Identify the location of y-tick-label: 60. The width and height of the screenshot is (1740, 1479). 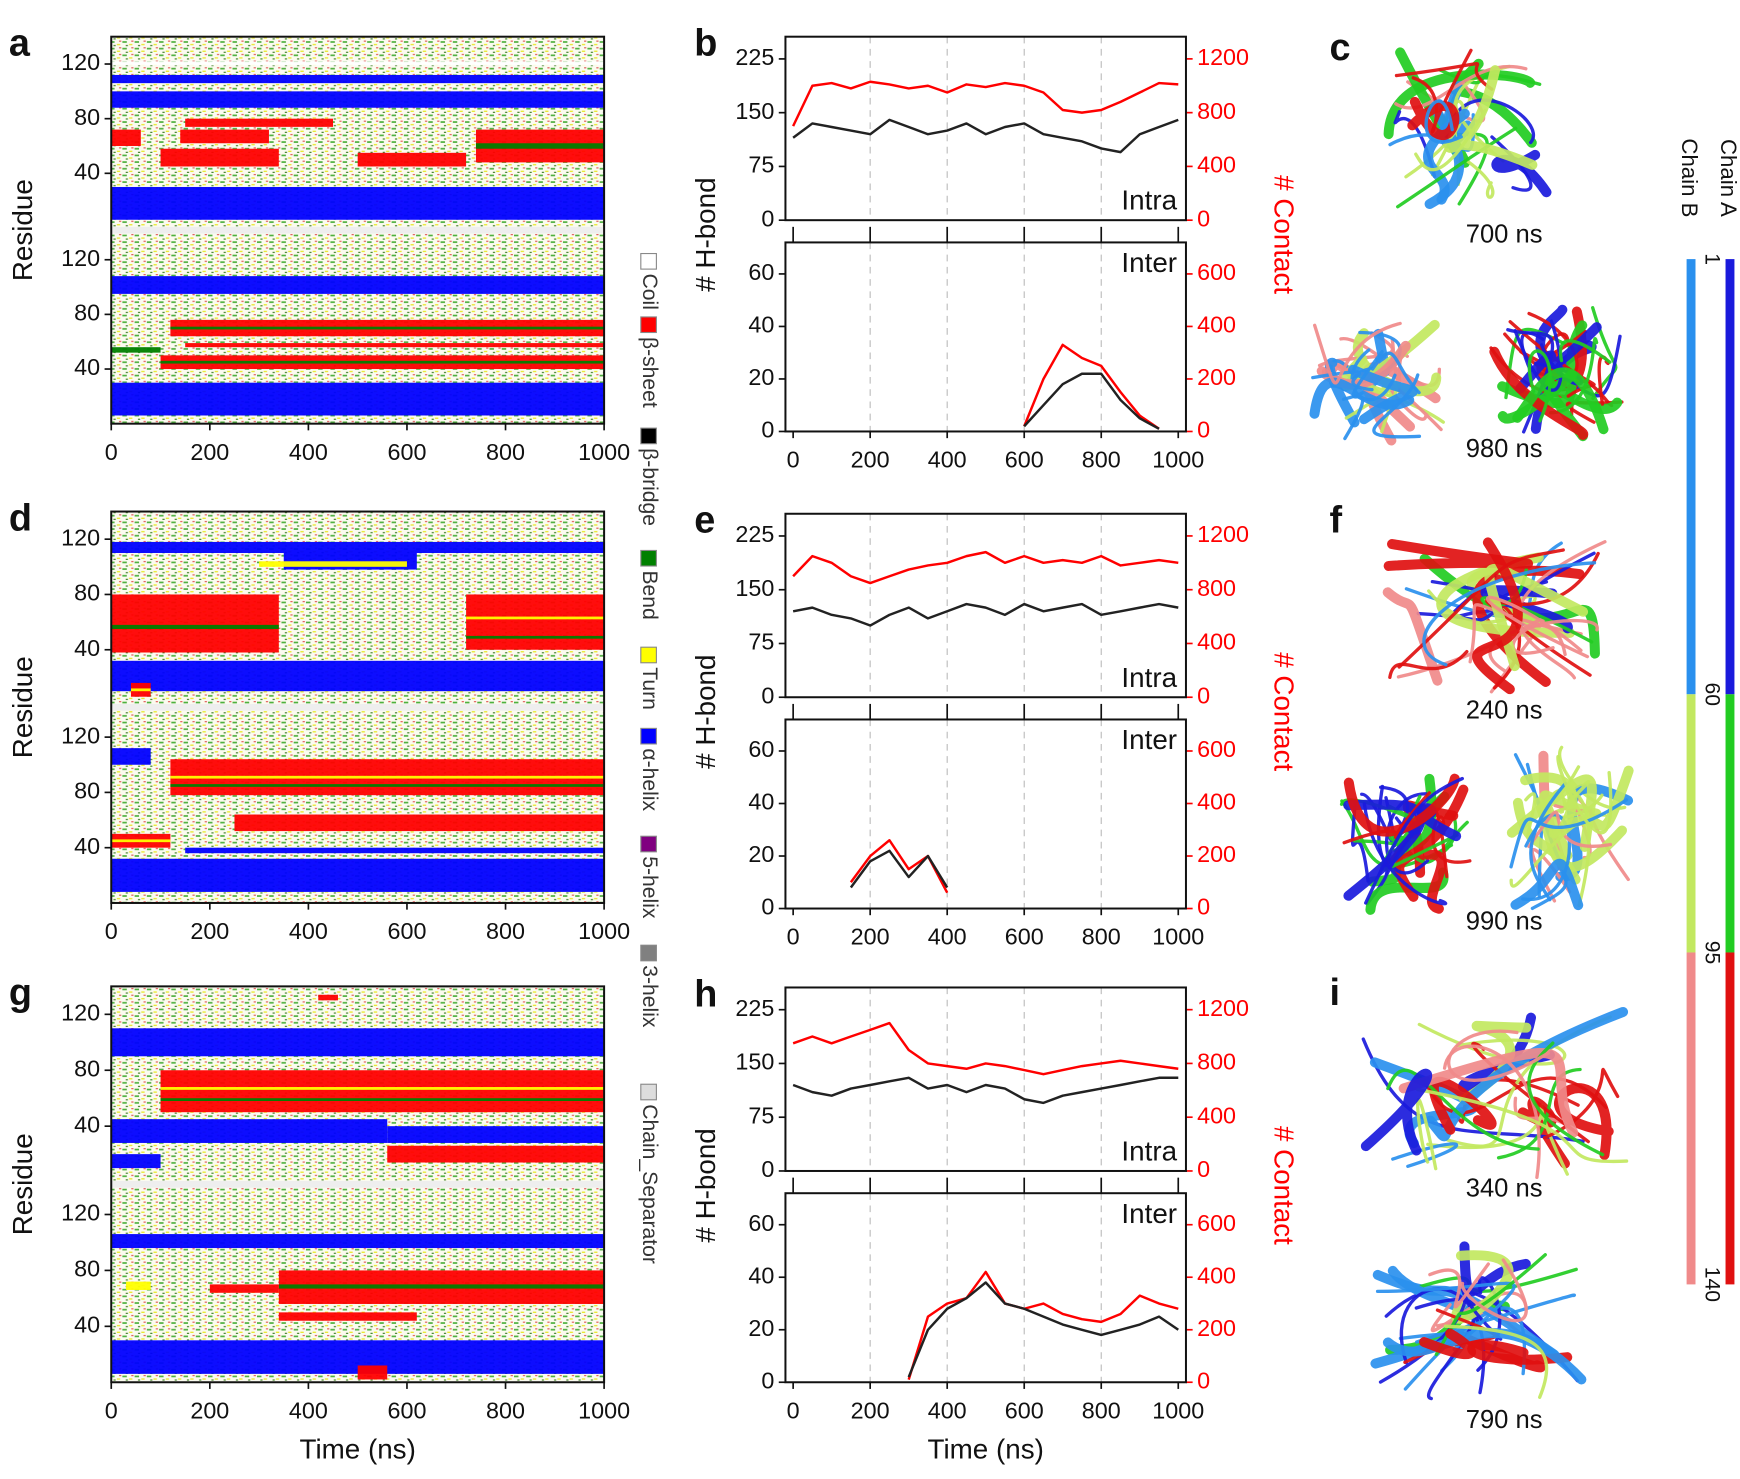
(761, 272).